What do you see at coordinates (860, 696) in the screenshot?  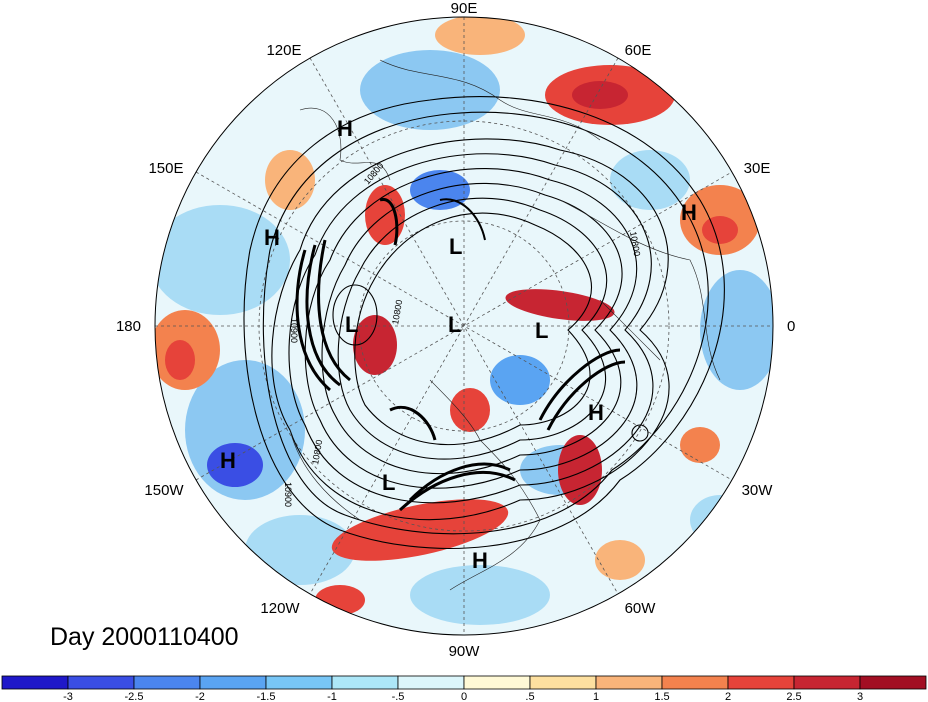 I see `colorbar-tick-label: 3` at bounding box center [860, 696].